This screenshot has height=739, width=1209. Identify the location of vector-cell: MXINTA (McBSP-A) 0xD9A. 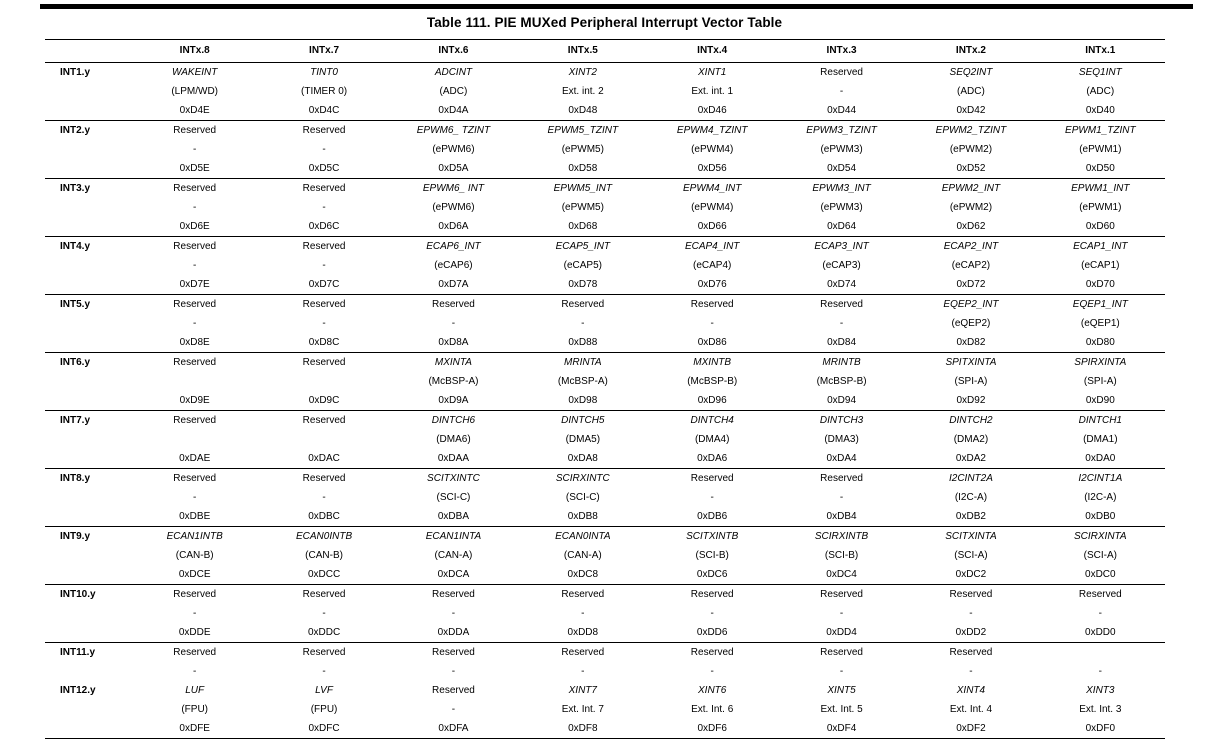
(453, 382).